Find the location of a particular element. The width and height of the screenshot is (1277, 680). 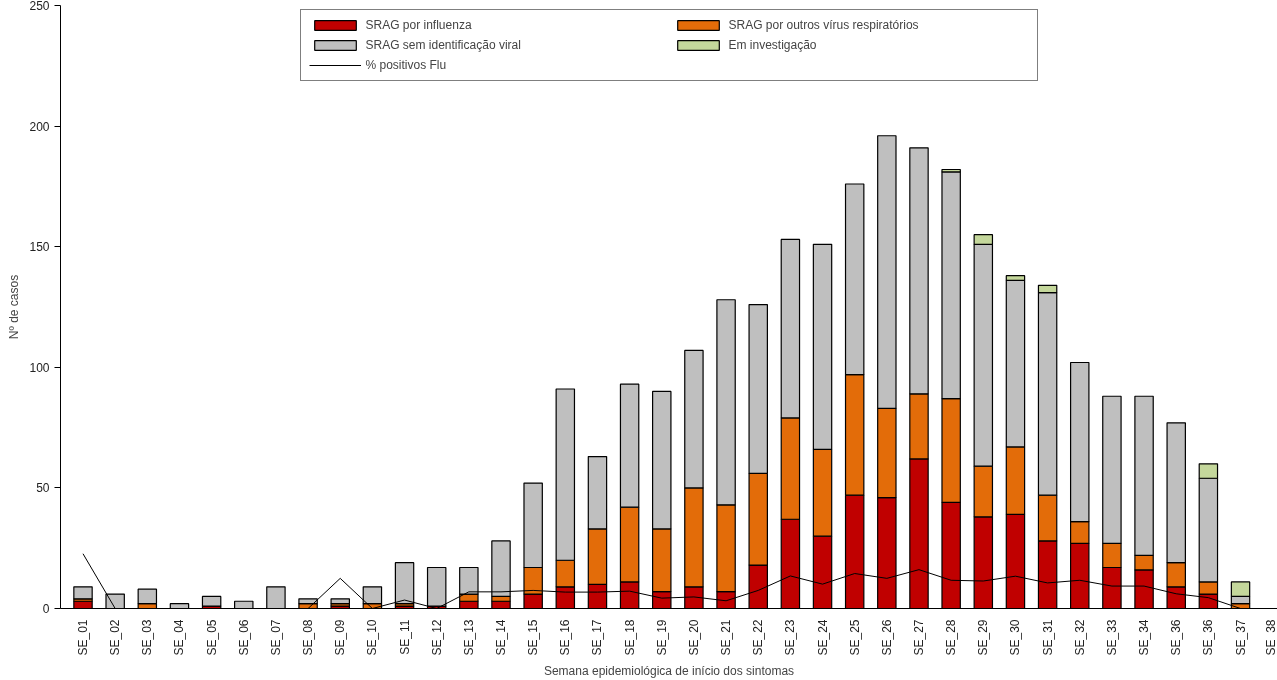

x-tick-label: SE_34 is located at coordinates (1144, 637).